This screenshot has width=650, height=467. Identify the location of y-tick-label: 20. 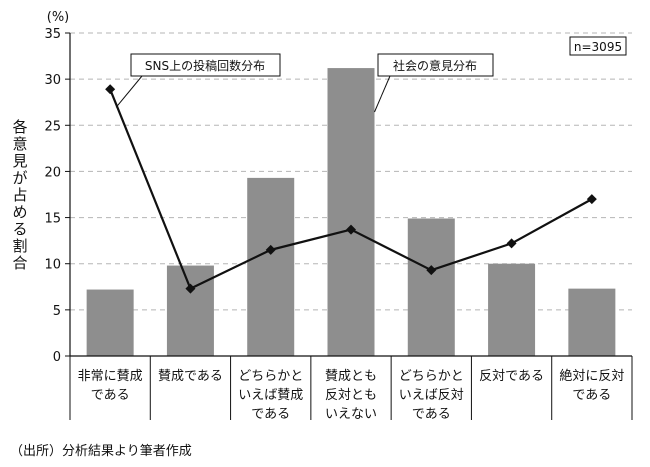
(52, 172).